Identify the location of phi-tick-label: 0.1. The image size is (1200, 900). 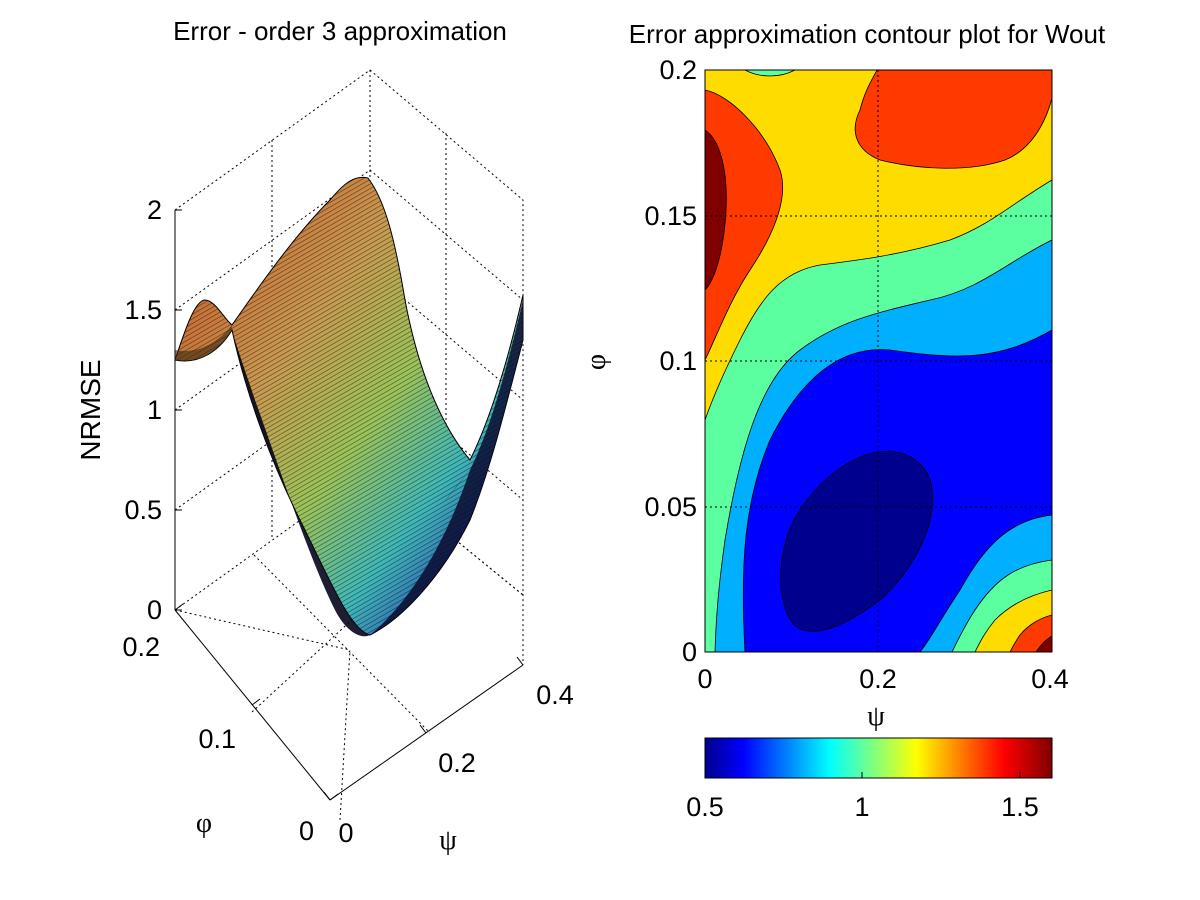
(217, 739).